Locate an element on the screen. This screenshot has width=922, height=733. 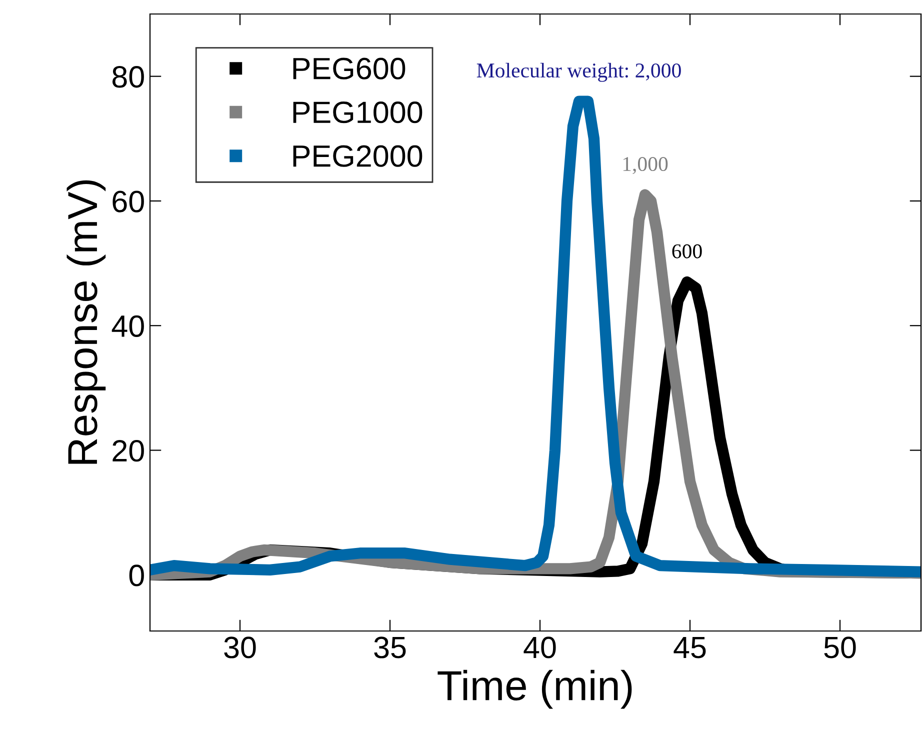
x-tick-label: 30 is located at coordinates (240, 647).